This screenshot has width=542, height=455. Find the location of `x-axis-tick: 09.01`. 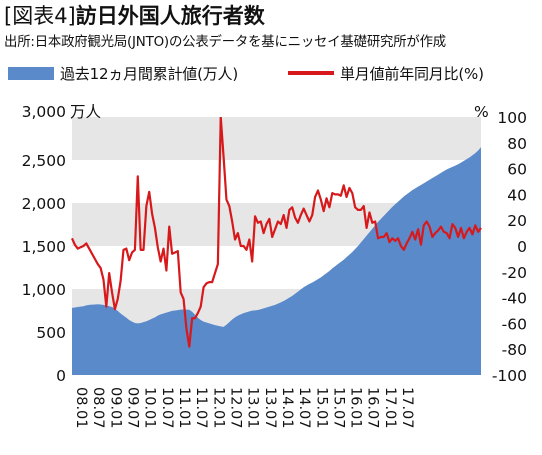

x-axis-tick: 09.01 is located at coordinates (115, 408).